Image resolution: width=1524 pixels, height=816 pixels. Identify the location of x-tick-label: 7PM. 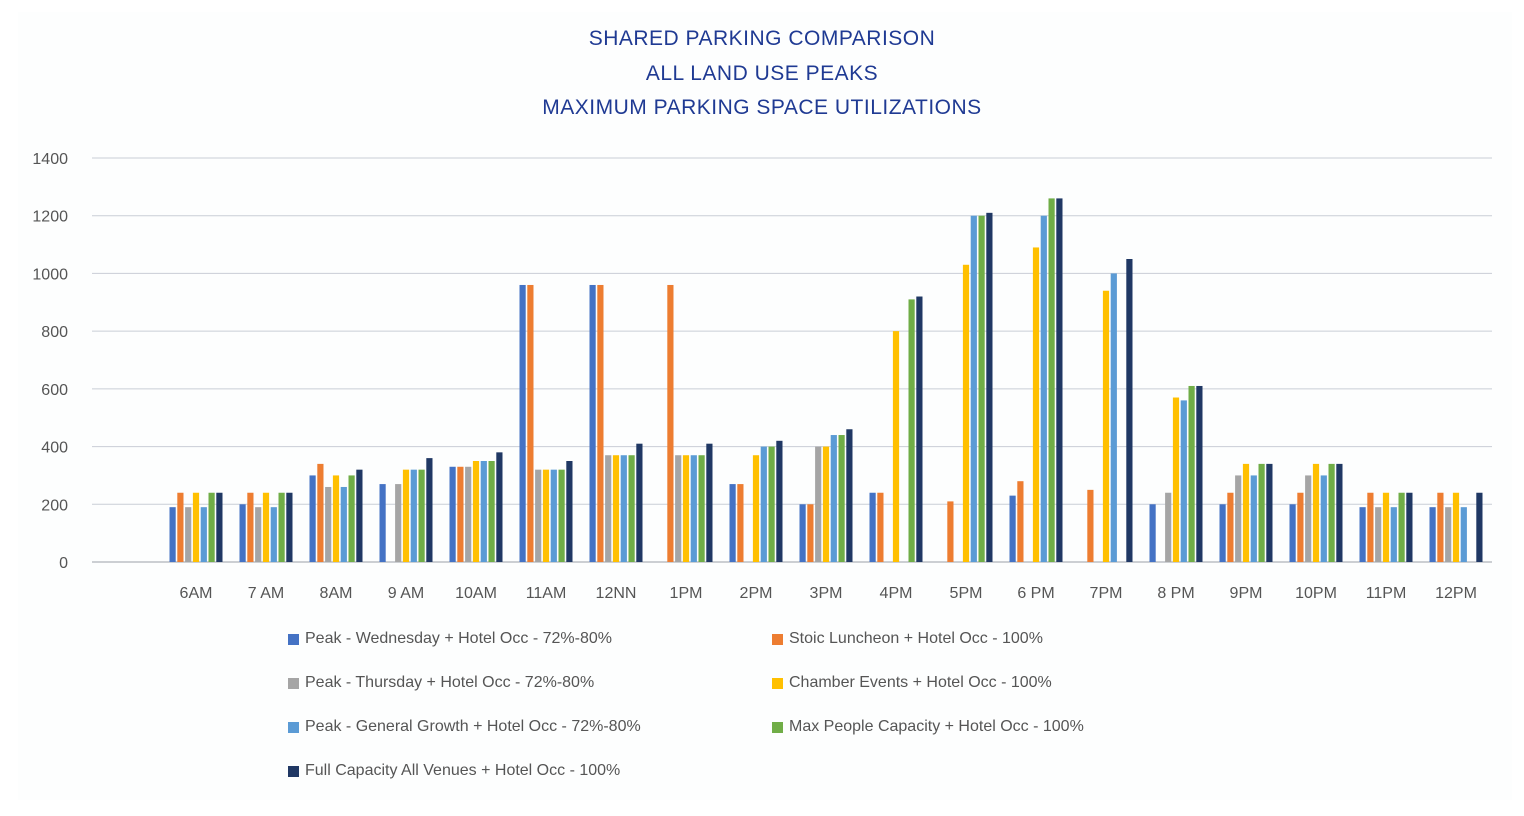
(1106, 593).